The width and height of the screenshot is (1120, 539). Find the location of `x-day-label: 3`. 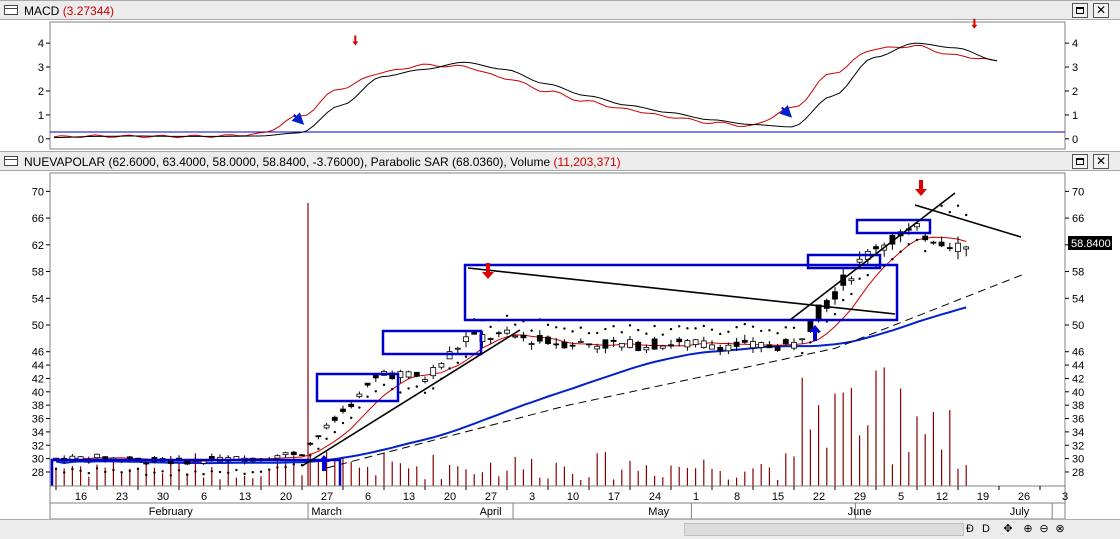

x-day-label: 3 is located at coordinates (532, 497).